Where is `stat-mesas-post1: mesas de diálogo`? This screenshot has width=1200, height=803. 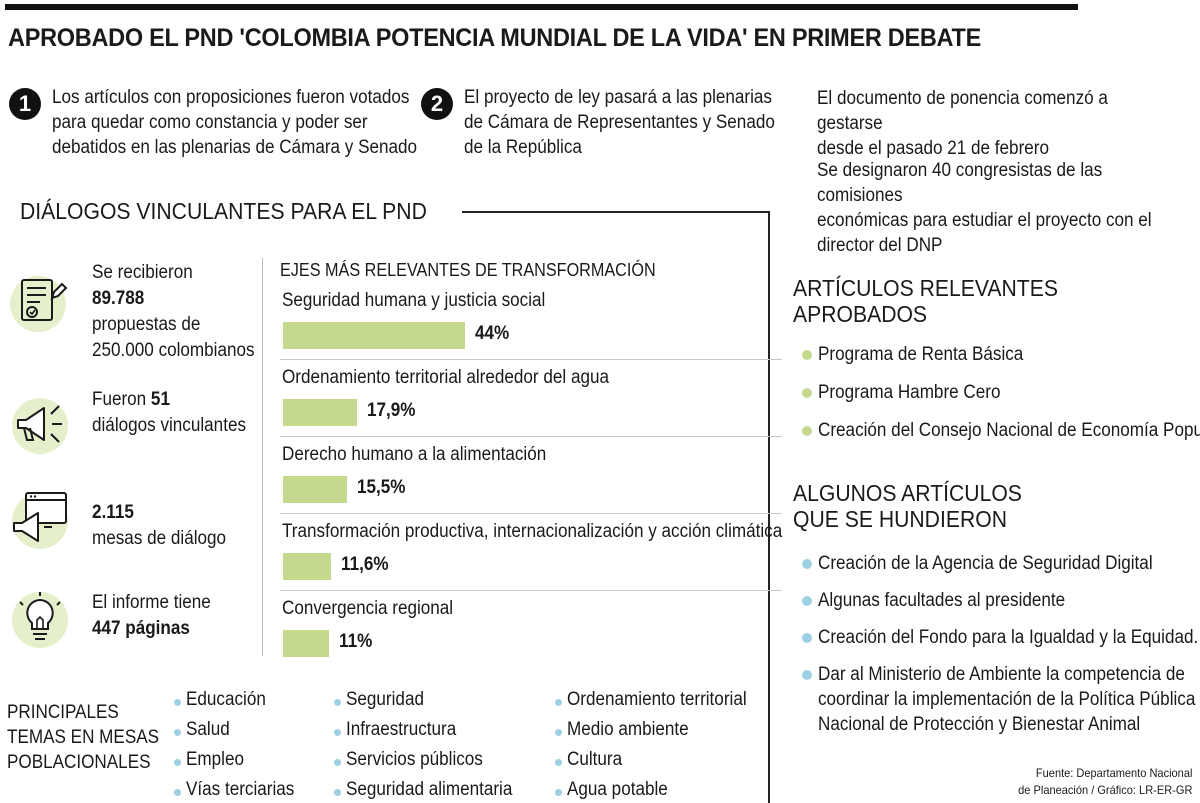
stat-mesas-post1: mesas de diálogo is located at coordinates (159, 538).